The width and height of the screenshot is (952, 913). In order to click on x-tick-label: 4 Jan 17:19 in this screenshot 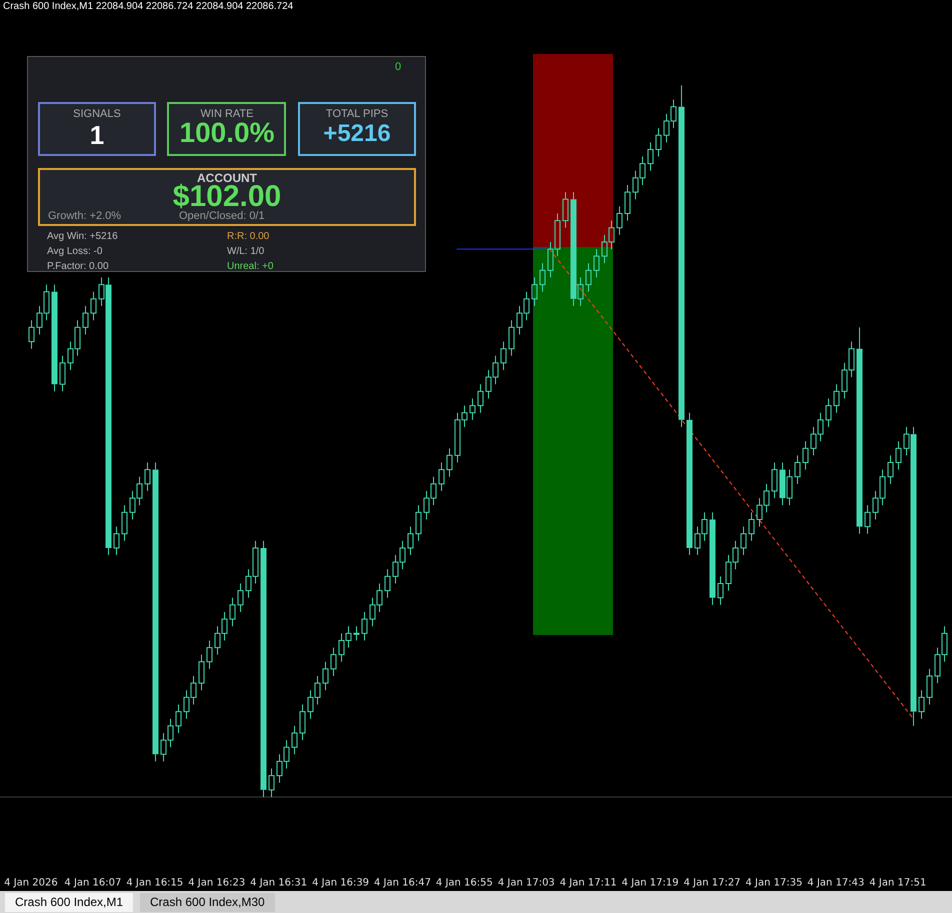, I will do `click(650, 883)`.